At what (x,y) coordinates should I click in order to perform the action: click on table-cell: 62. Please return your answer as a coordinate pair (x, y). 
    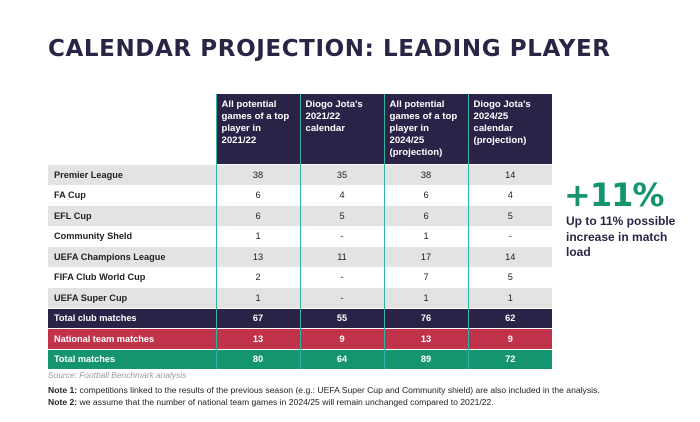
    Looking at the image, I should click on (509, 318).